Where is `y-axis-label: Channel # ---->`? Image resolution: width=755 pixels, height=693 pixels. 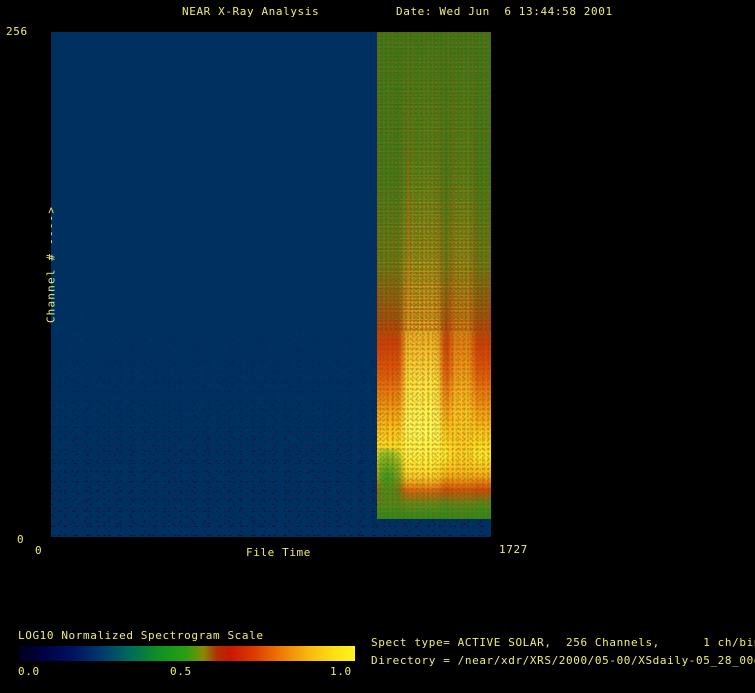 y-axis-label: Channel # ----> is located at coordinates (51, 264).